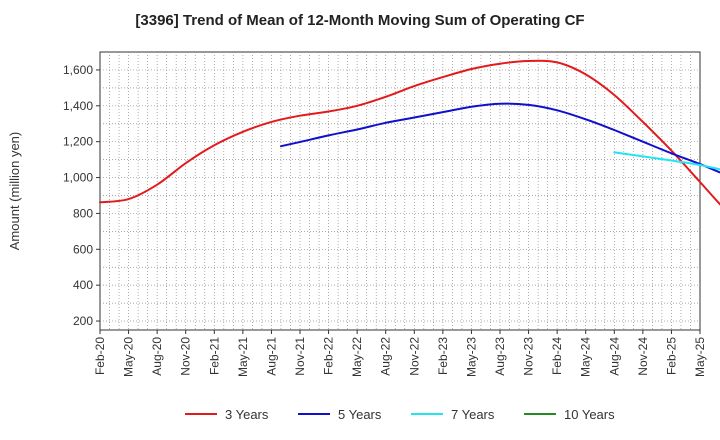 Image resolution: width=720 pixels, height=440 pixels. Describe the element at coordinates (414, 356) in the screenshot. I see `x-tick-label: Nov-22` at that location.